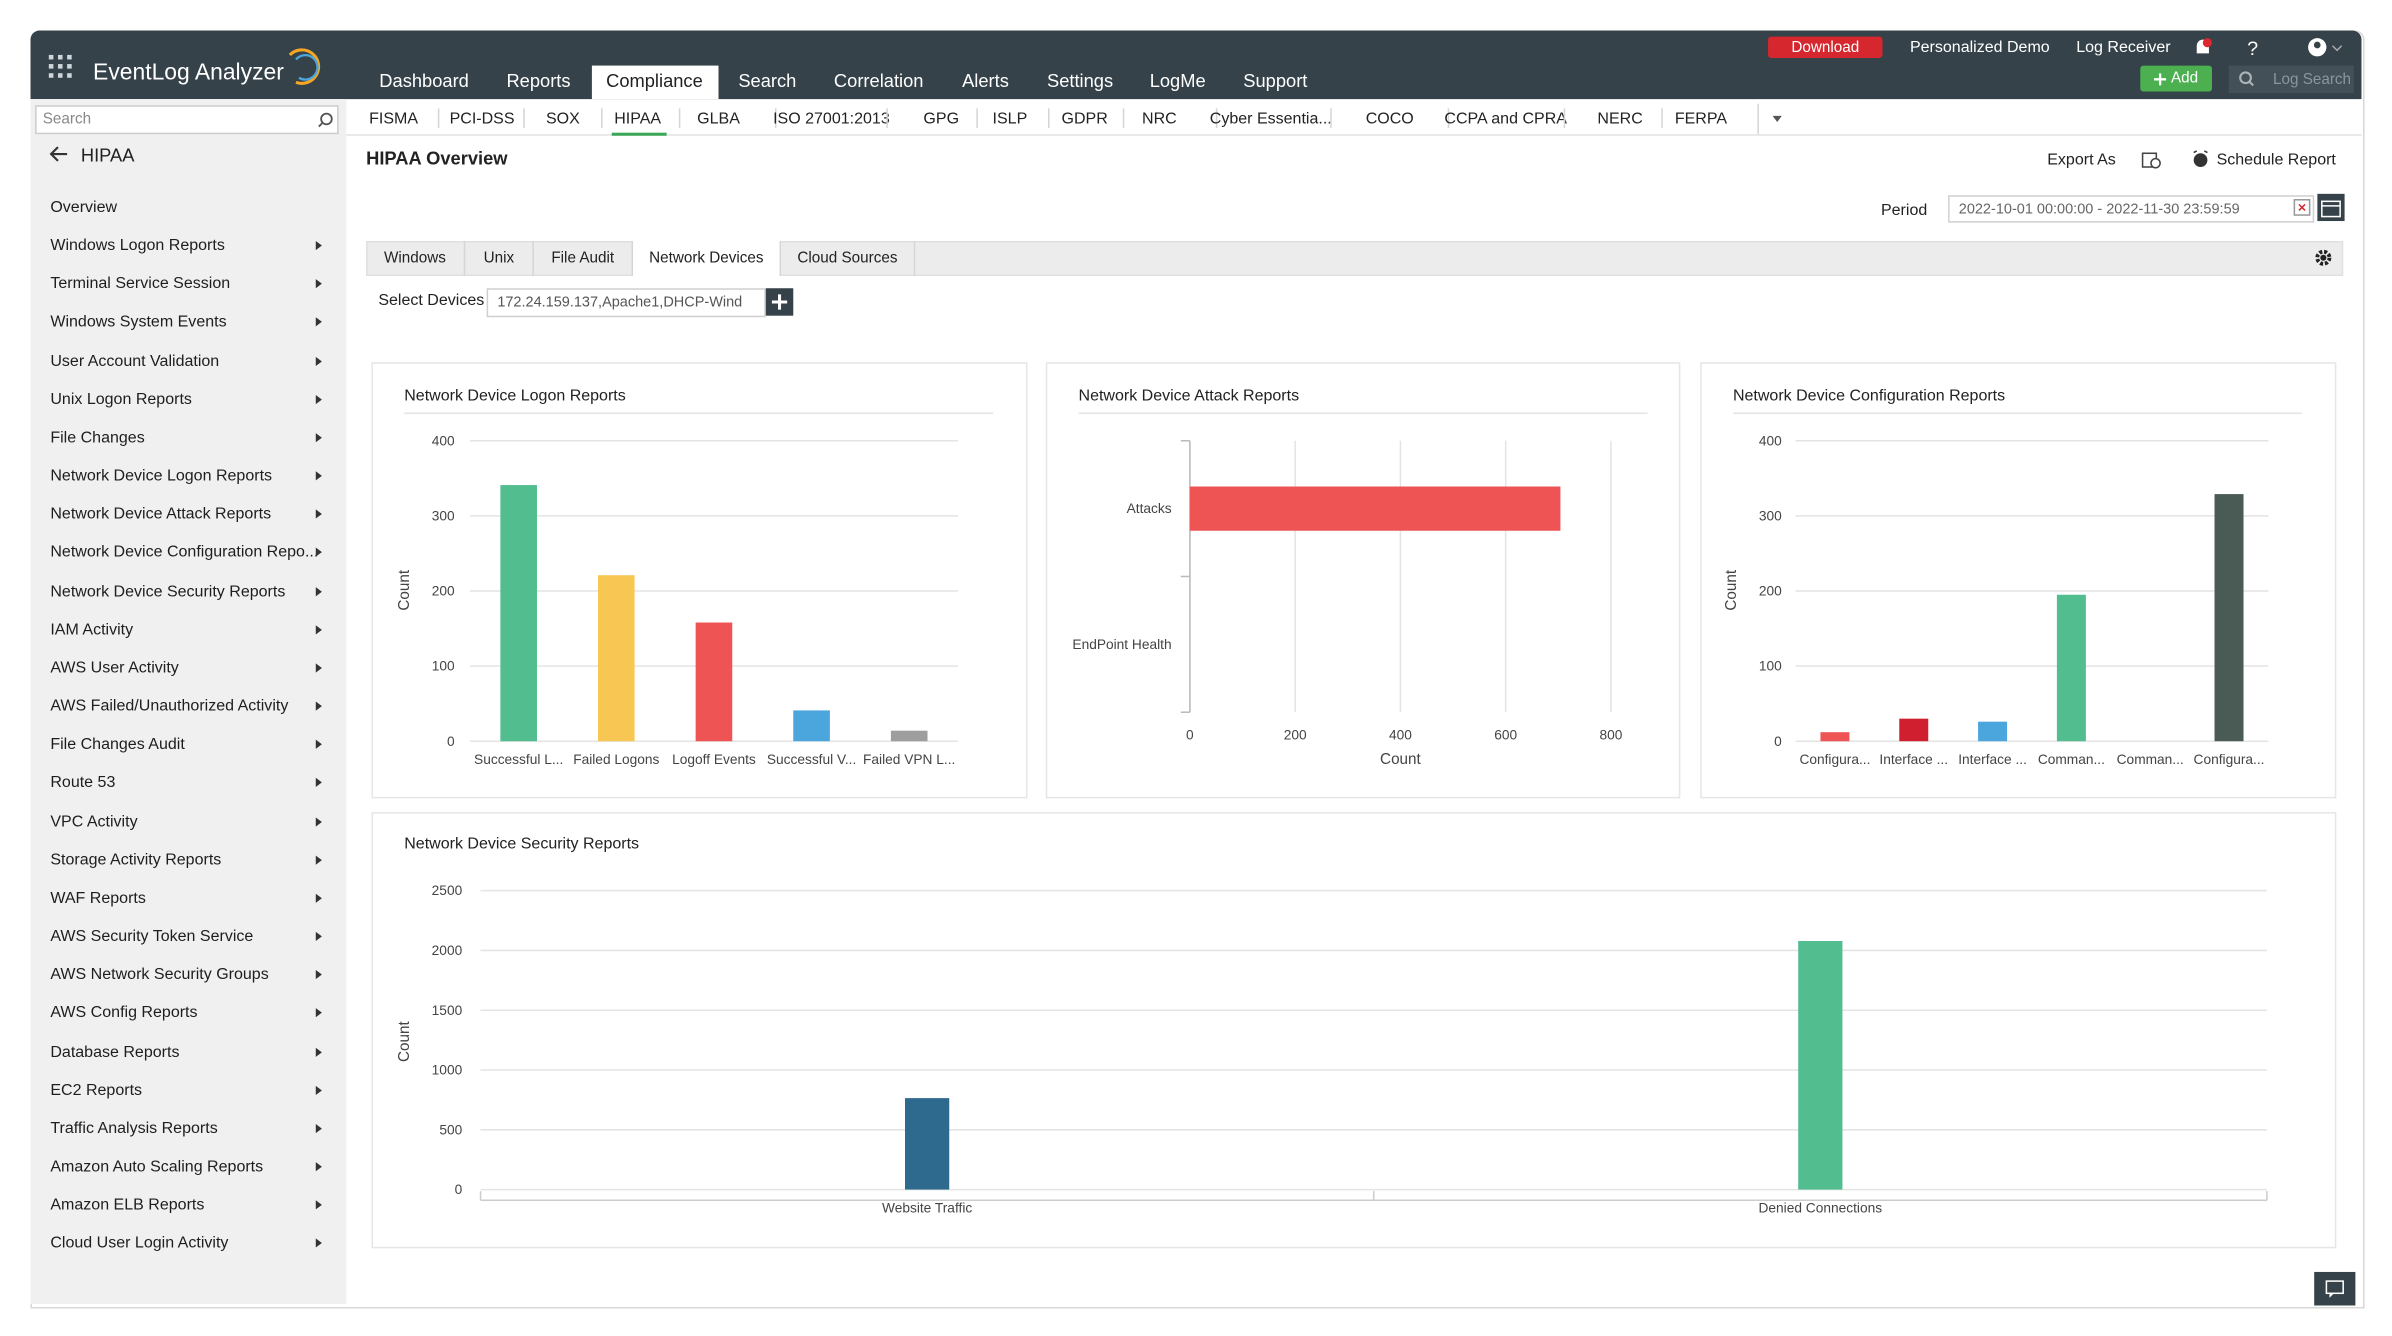  I want to click on nav-item: Dashboard, so click(424, 81).